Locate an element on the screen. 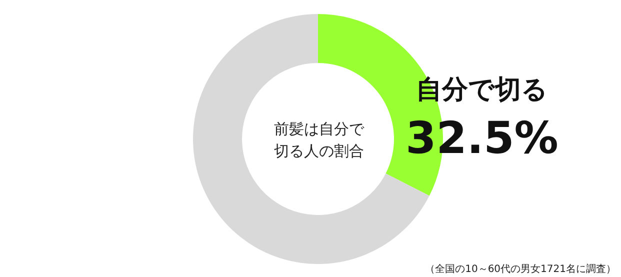 This screenshot has width=621, height=277. text: （全国の10～60代の男女1721名に調査） is located at coordinates (520, 269).